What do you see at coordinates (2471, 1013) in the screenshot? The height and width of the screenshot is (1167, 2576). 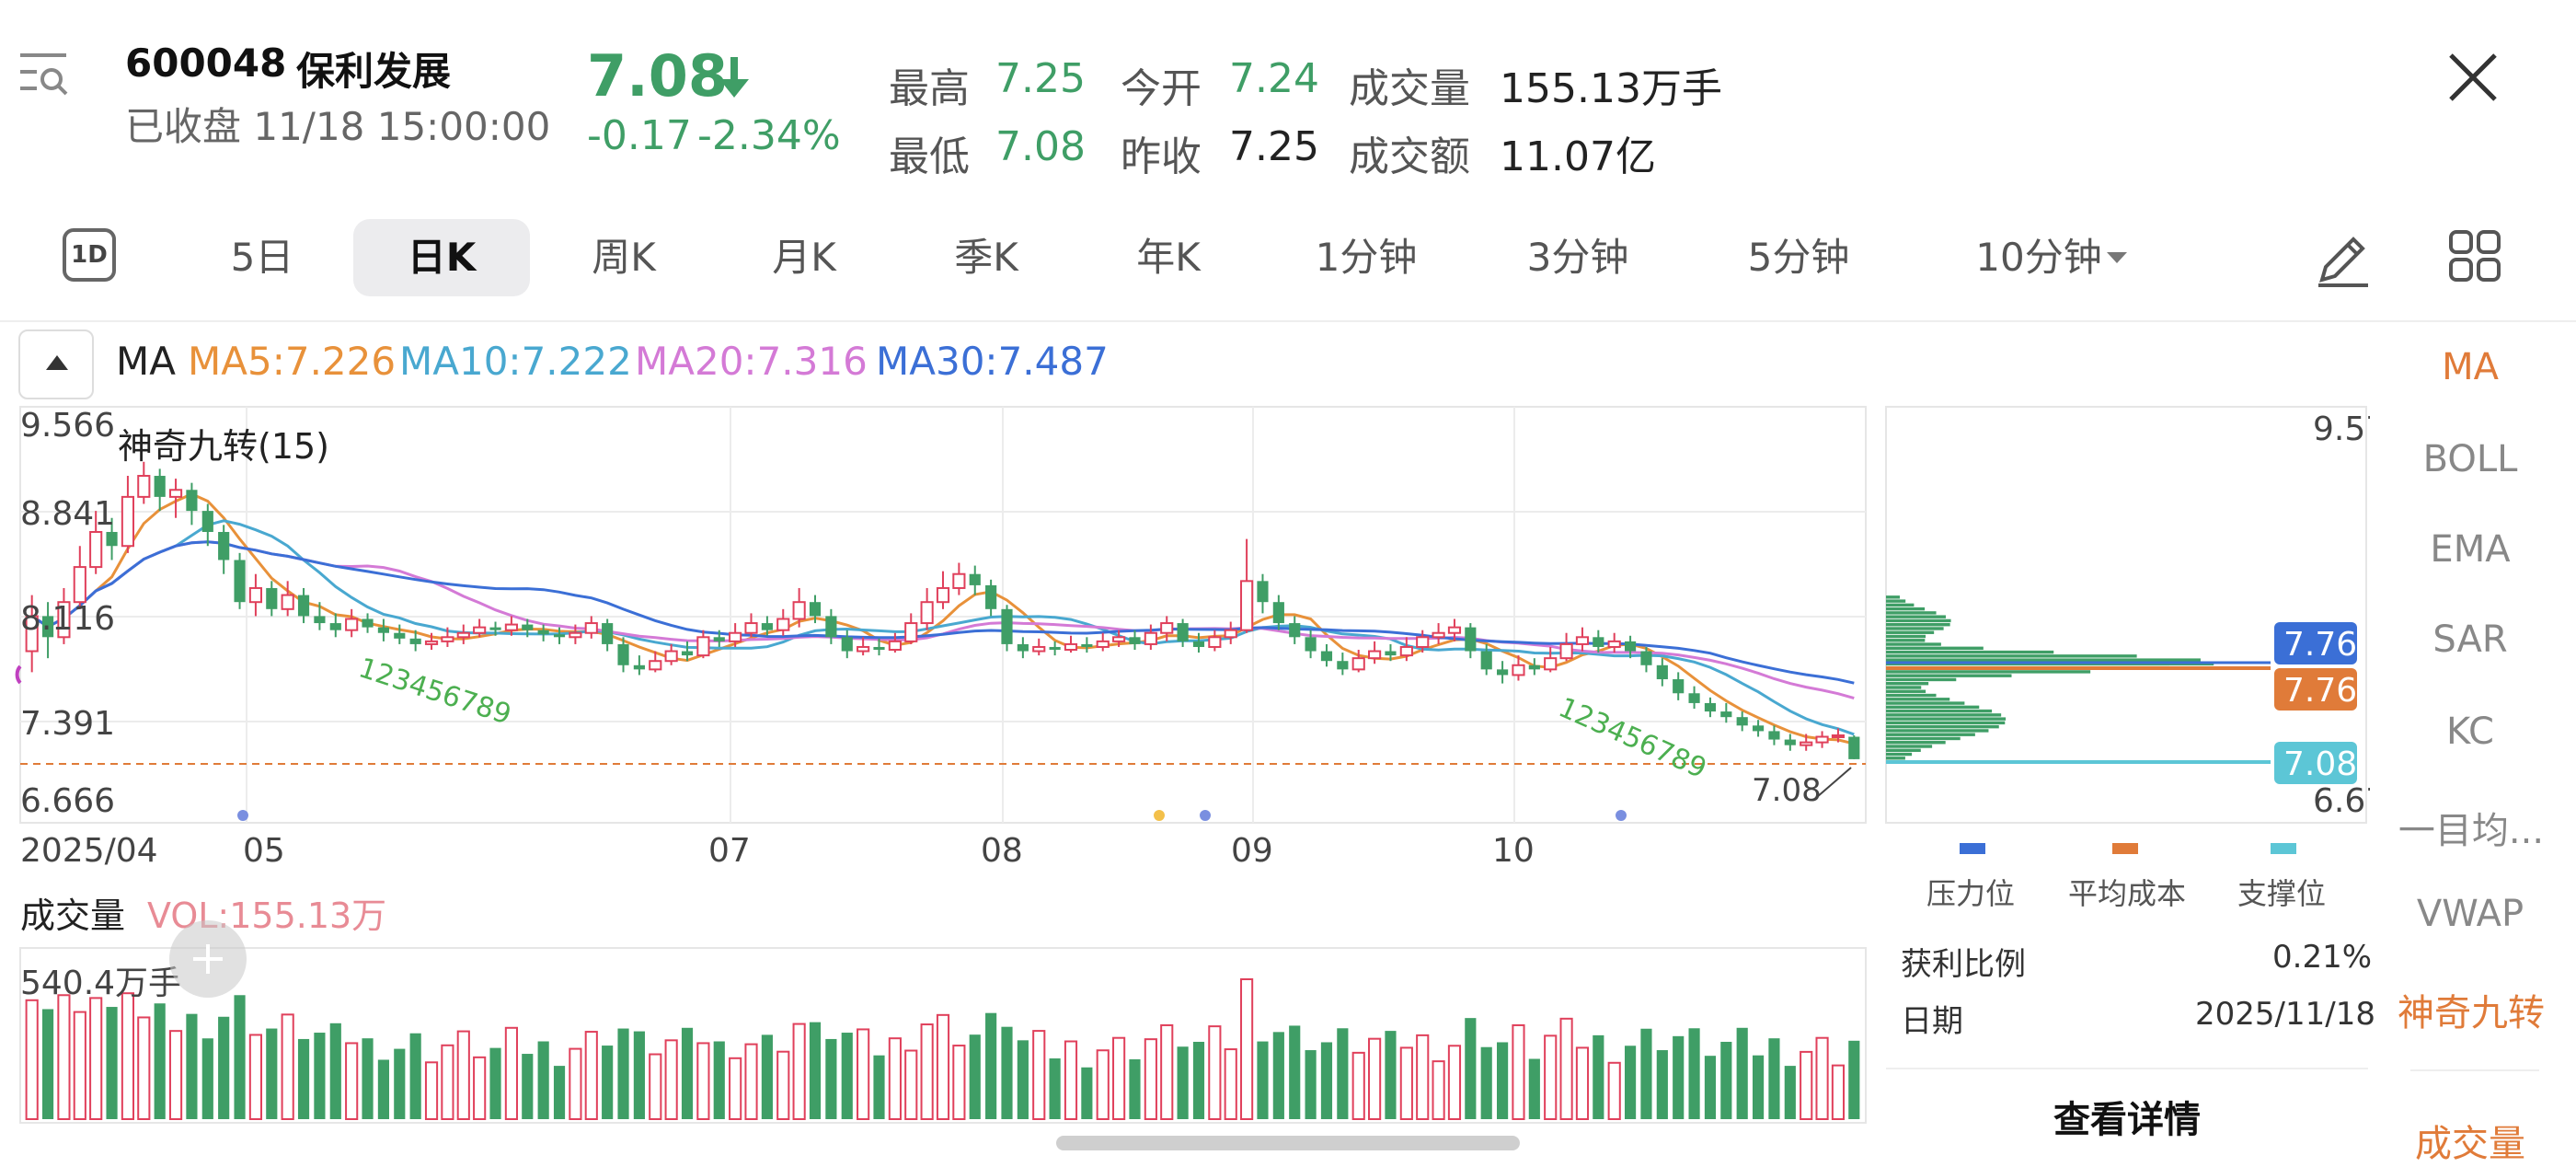 I see `indicator-nine-turn: 神奇九转` at bounding box center [2471, 1013].